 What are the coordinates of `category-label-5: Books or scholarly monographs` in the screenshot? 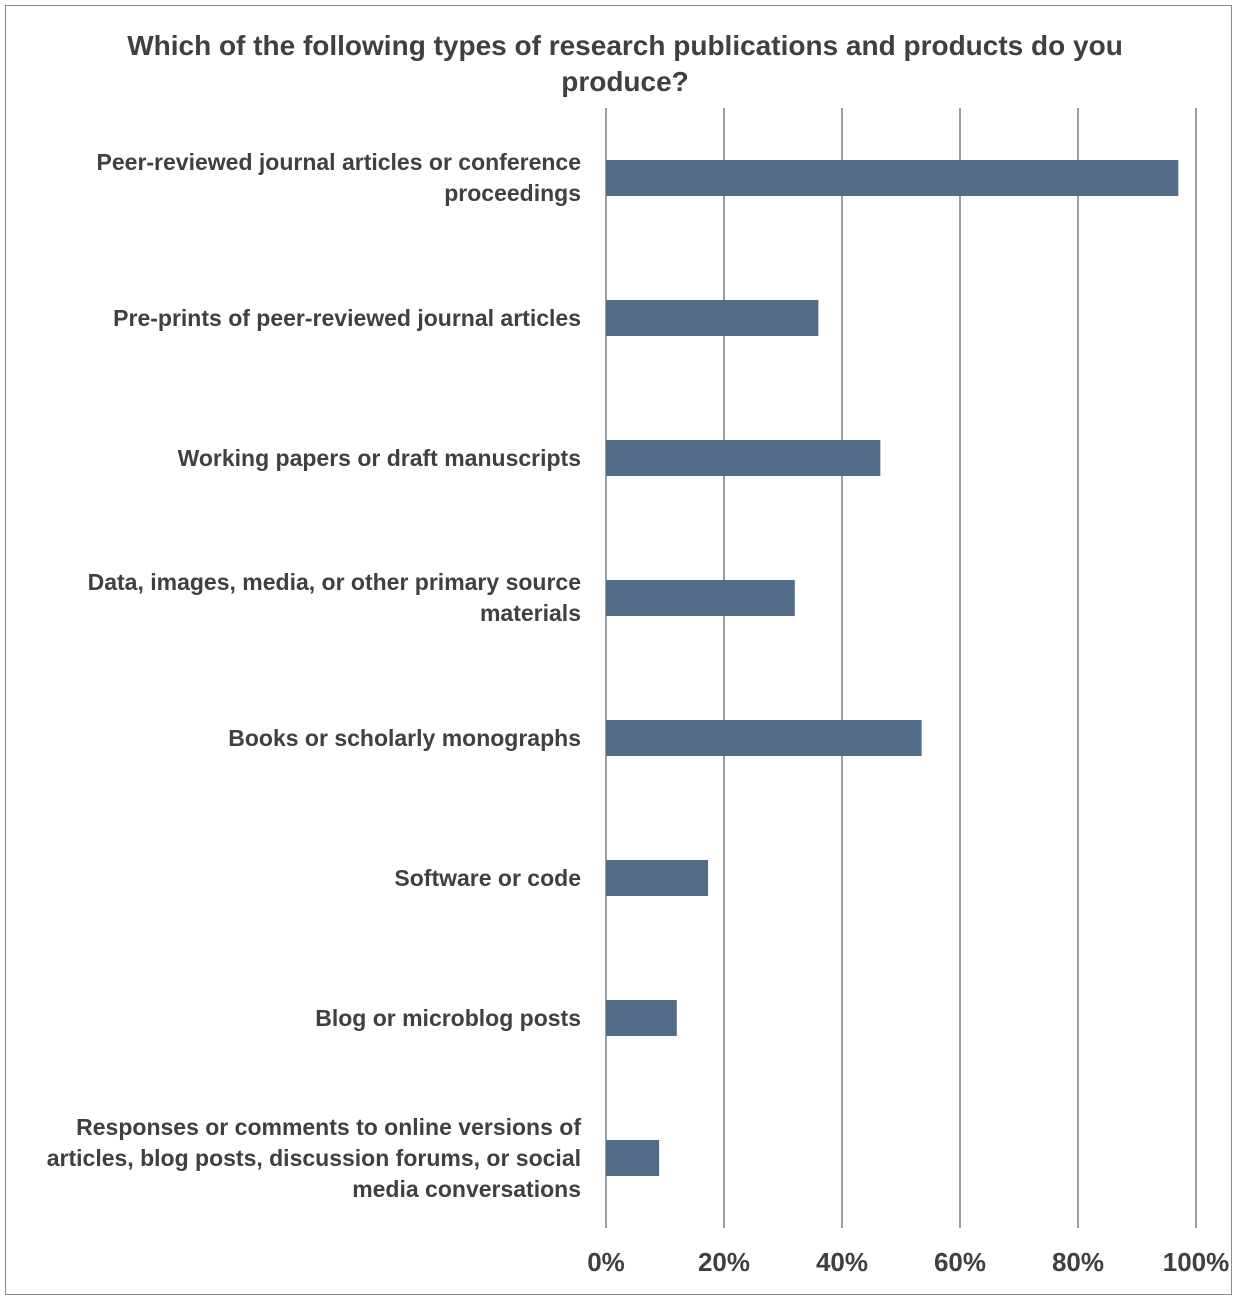 It's located at (404, 737).